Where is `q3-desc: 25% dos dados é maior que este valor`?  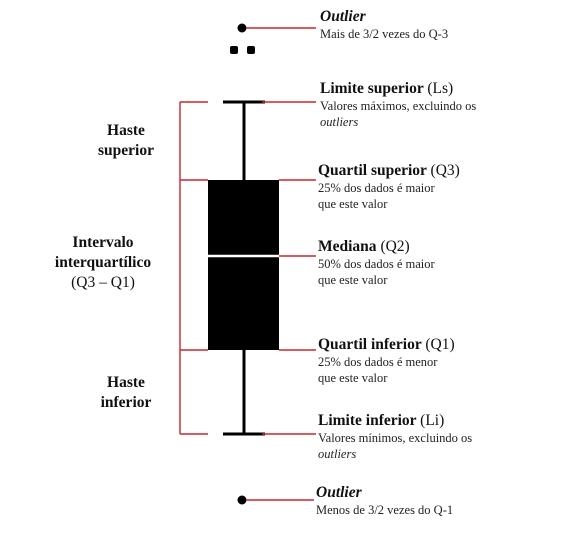 q3-desc: 25% dos dados é maior que este valor is located at coordinates (376, 196).